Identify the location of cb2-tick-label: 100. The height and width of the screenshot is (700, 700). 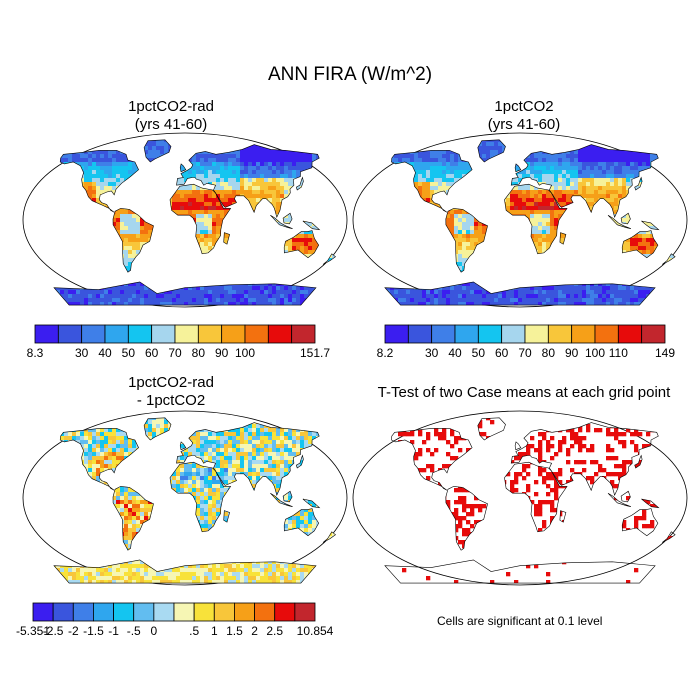
(595, 353).